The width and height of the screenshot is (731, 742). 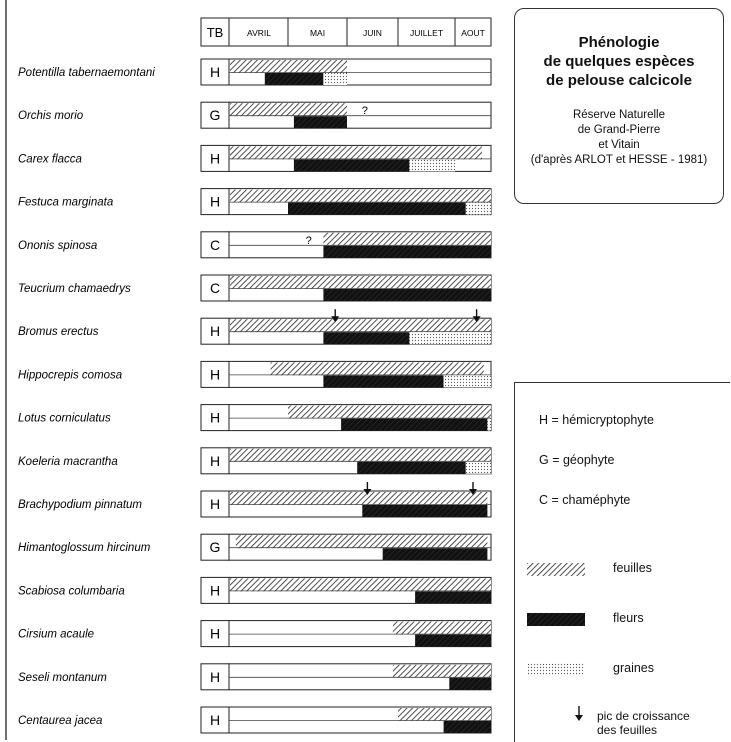 I want to click on species-row: Ononis spinosa C?, so click(x=255, y=245).